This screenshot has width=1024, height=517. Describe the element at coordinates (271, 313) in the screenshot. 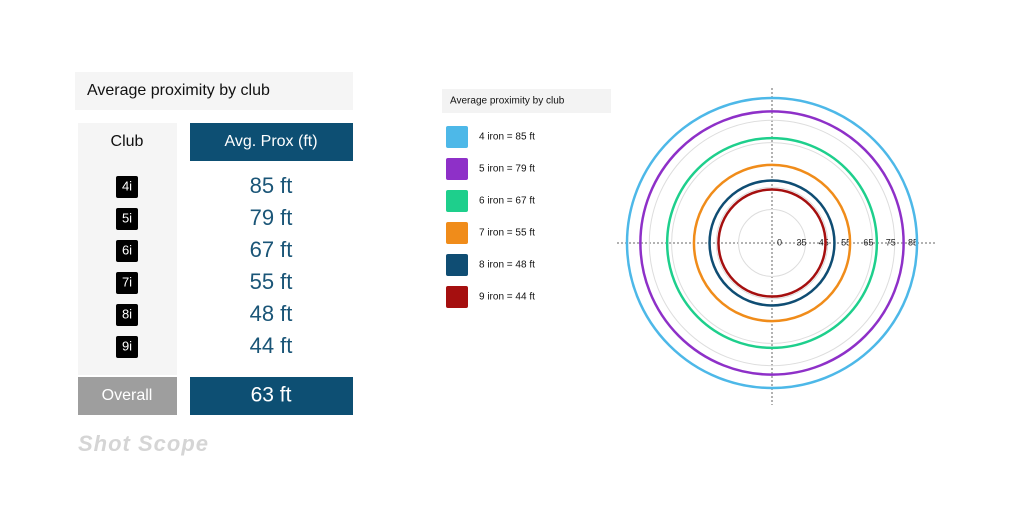

I see `prox-value: 48 ft` at that location.